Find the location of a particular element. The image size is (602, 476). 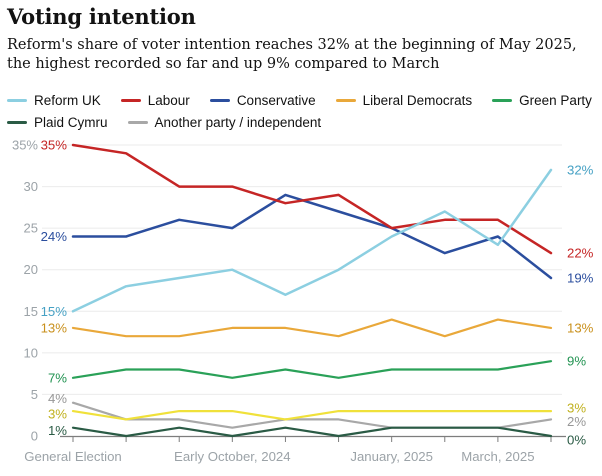

legend-swatch-reform-uk is located at coordinates (17, 100).